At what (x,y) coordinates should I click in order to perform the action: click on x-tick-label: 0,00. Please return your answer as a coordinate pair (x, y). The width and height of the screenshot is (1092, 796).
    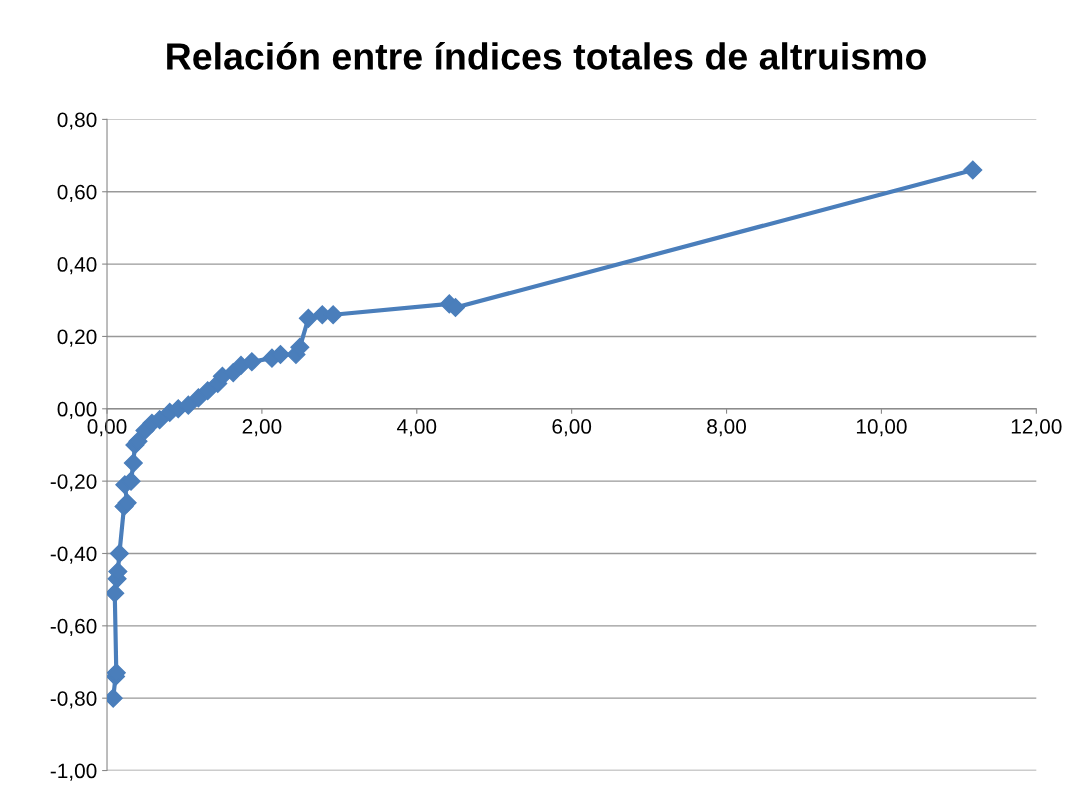
    Looking at the image, I should click on (107, 428).